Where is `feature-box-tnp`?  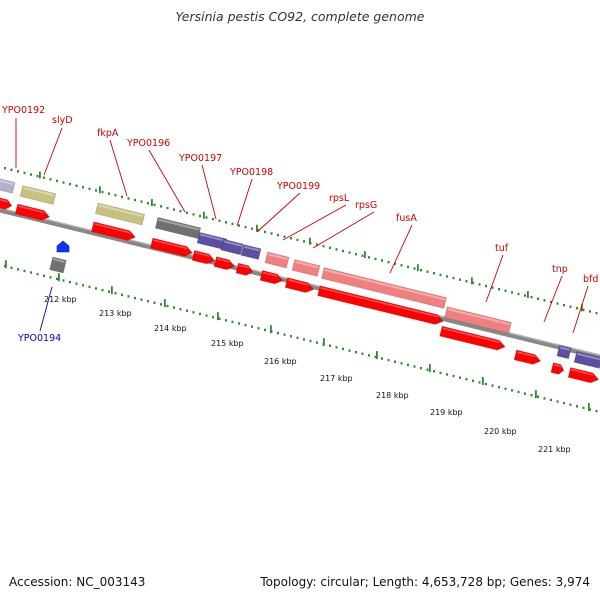
feature-box-tnp is located at coordinates (564, 352).